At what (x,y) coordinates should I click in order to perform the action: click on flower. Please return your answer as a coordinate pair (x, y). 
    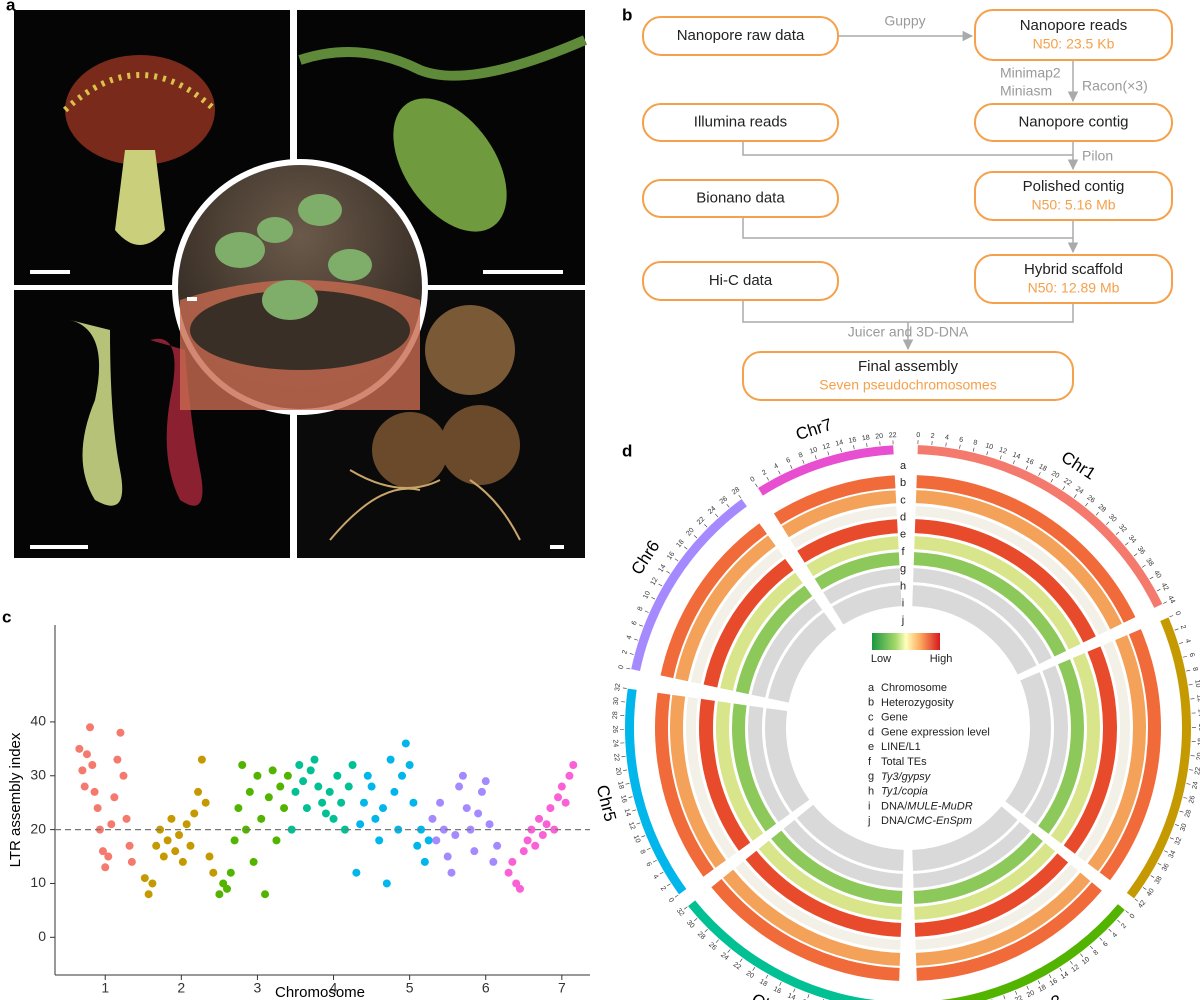
    Looking at the image, I should click on (96, 413).